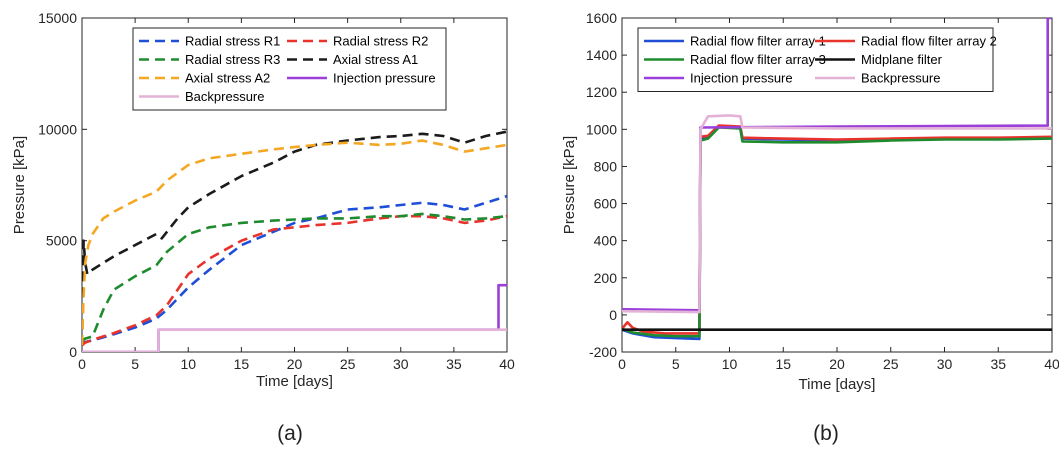  Describe the element at coordinates (227, 78) in the screenshot. I see `legend-label: Axial stress A2` at that location.